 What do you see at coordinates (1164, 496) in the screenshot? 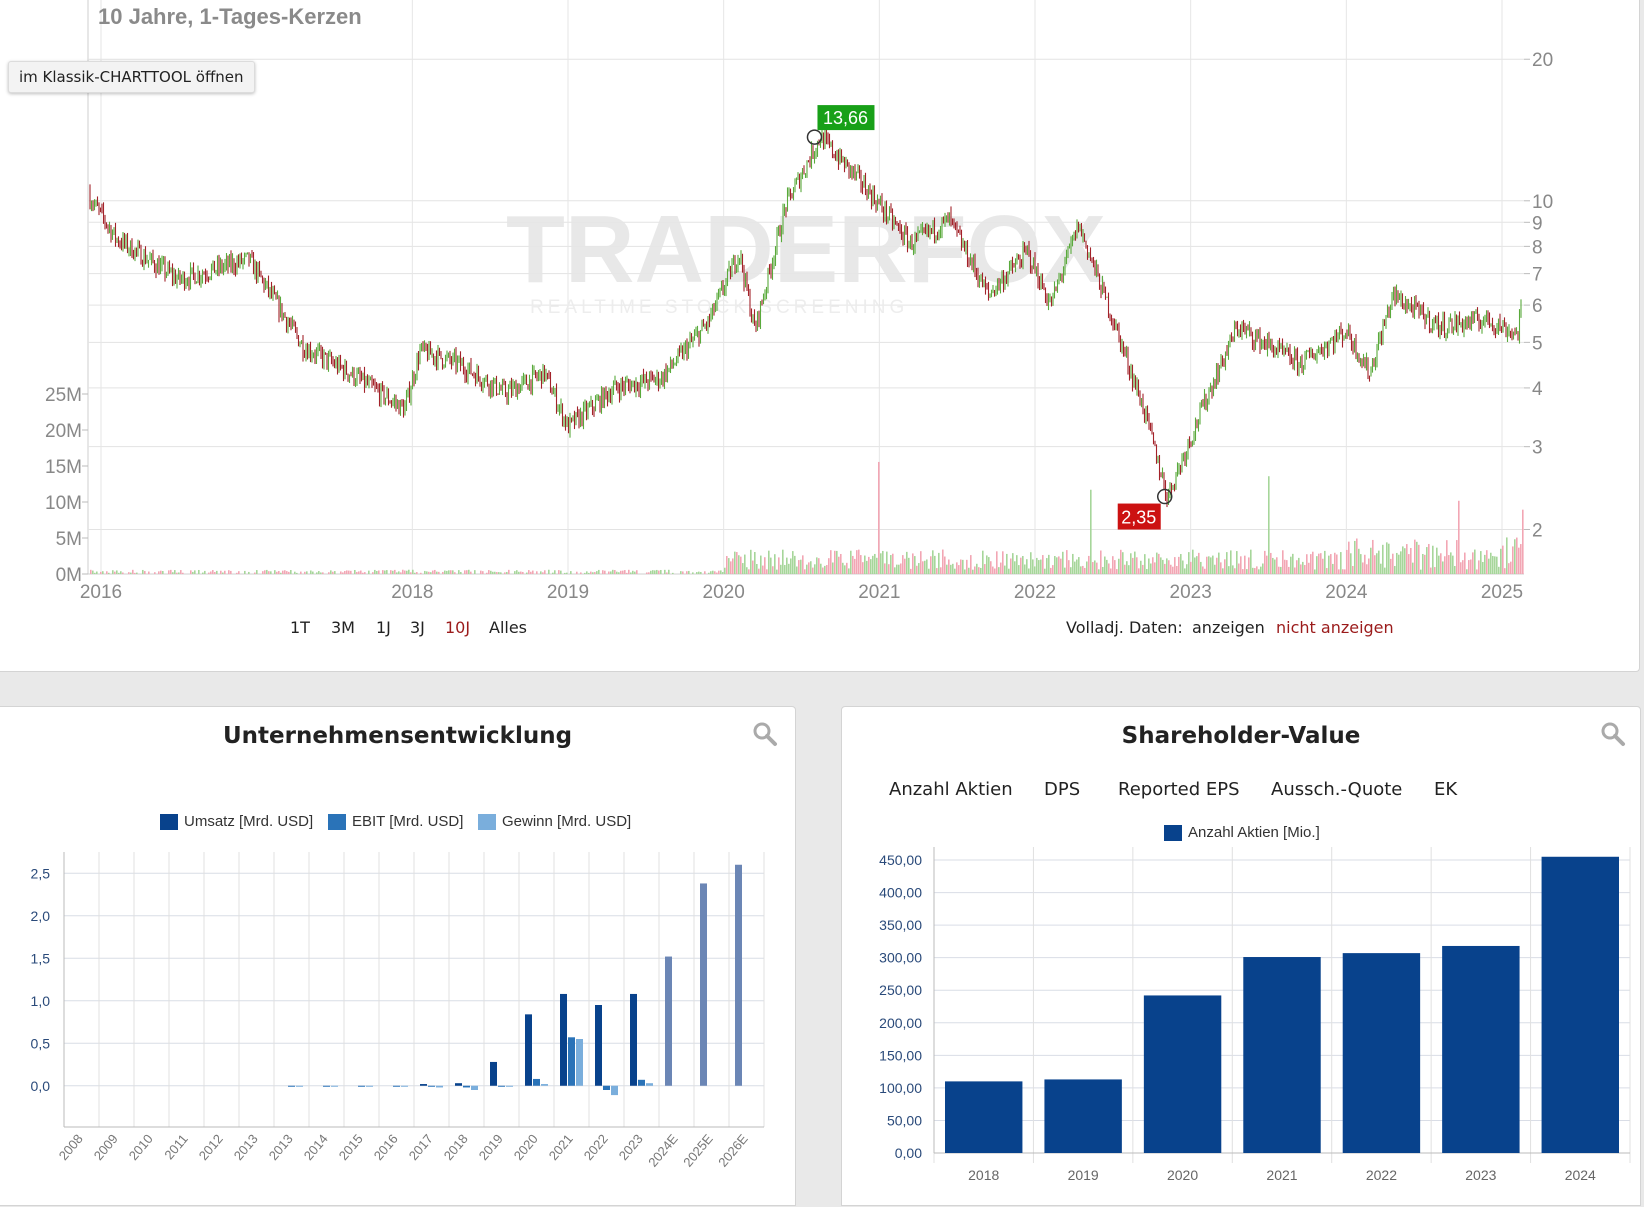
I see `low-marker-circle` at bounding box center [1164, 496].